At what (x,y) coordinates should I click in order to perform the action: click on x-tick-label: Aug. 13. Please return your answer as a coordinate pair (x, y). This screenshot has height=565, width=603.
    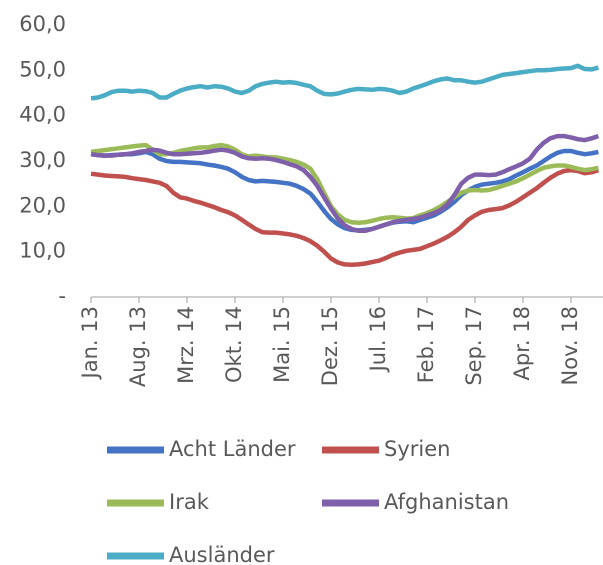
    Looking at the image, I should click on (138, 346).